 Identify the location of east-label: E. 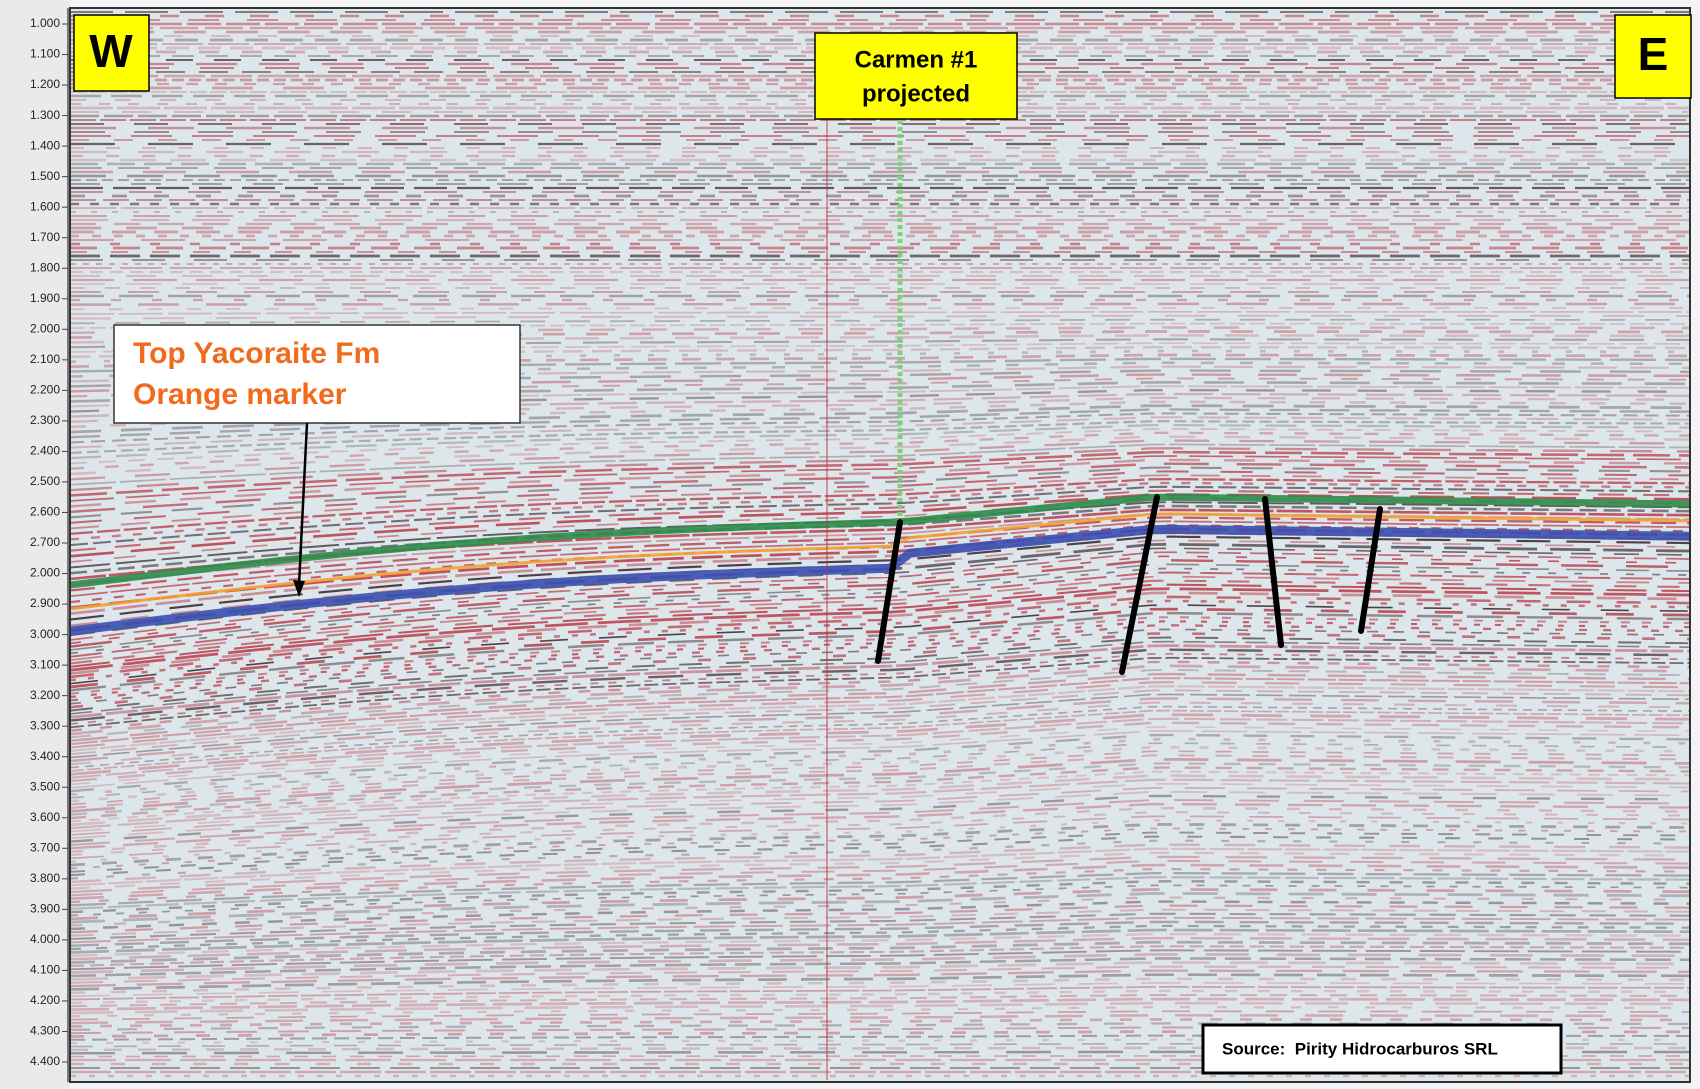
(1653, 54).